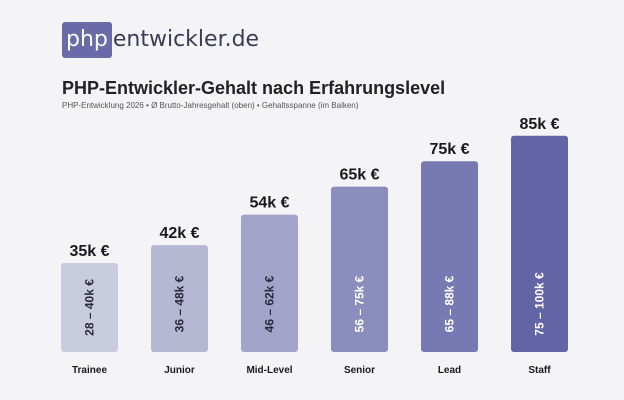 The width and height of the screenshot is (624, 400). What do you see at coordinates (89, 370) in the screenshot?
I see `category-label: Trainee` at bounding box center [89, 370].